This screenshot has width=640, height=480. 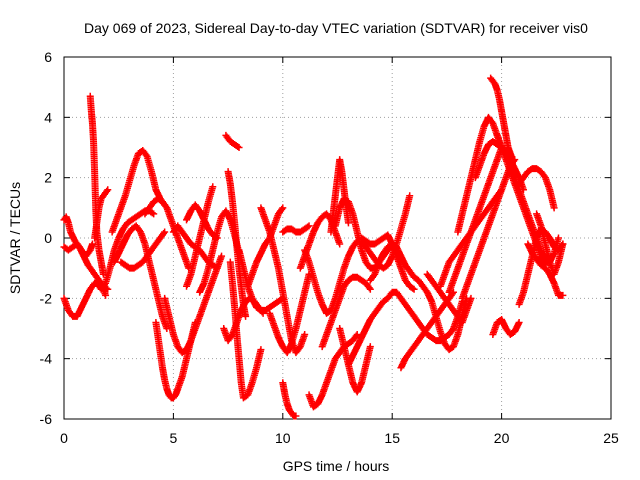 I want to click on y-tick-label: -6, so click(x=46, y=419).